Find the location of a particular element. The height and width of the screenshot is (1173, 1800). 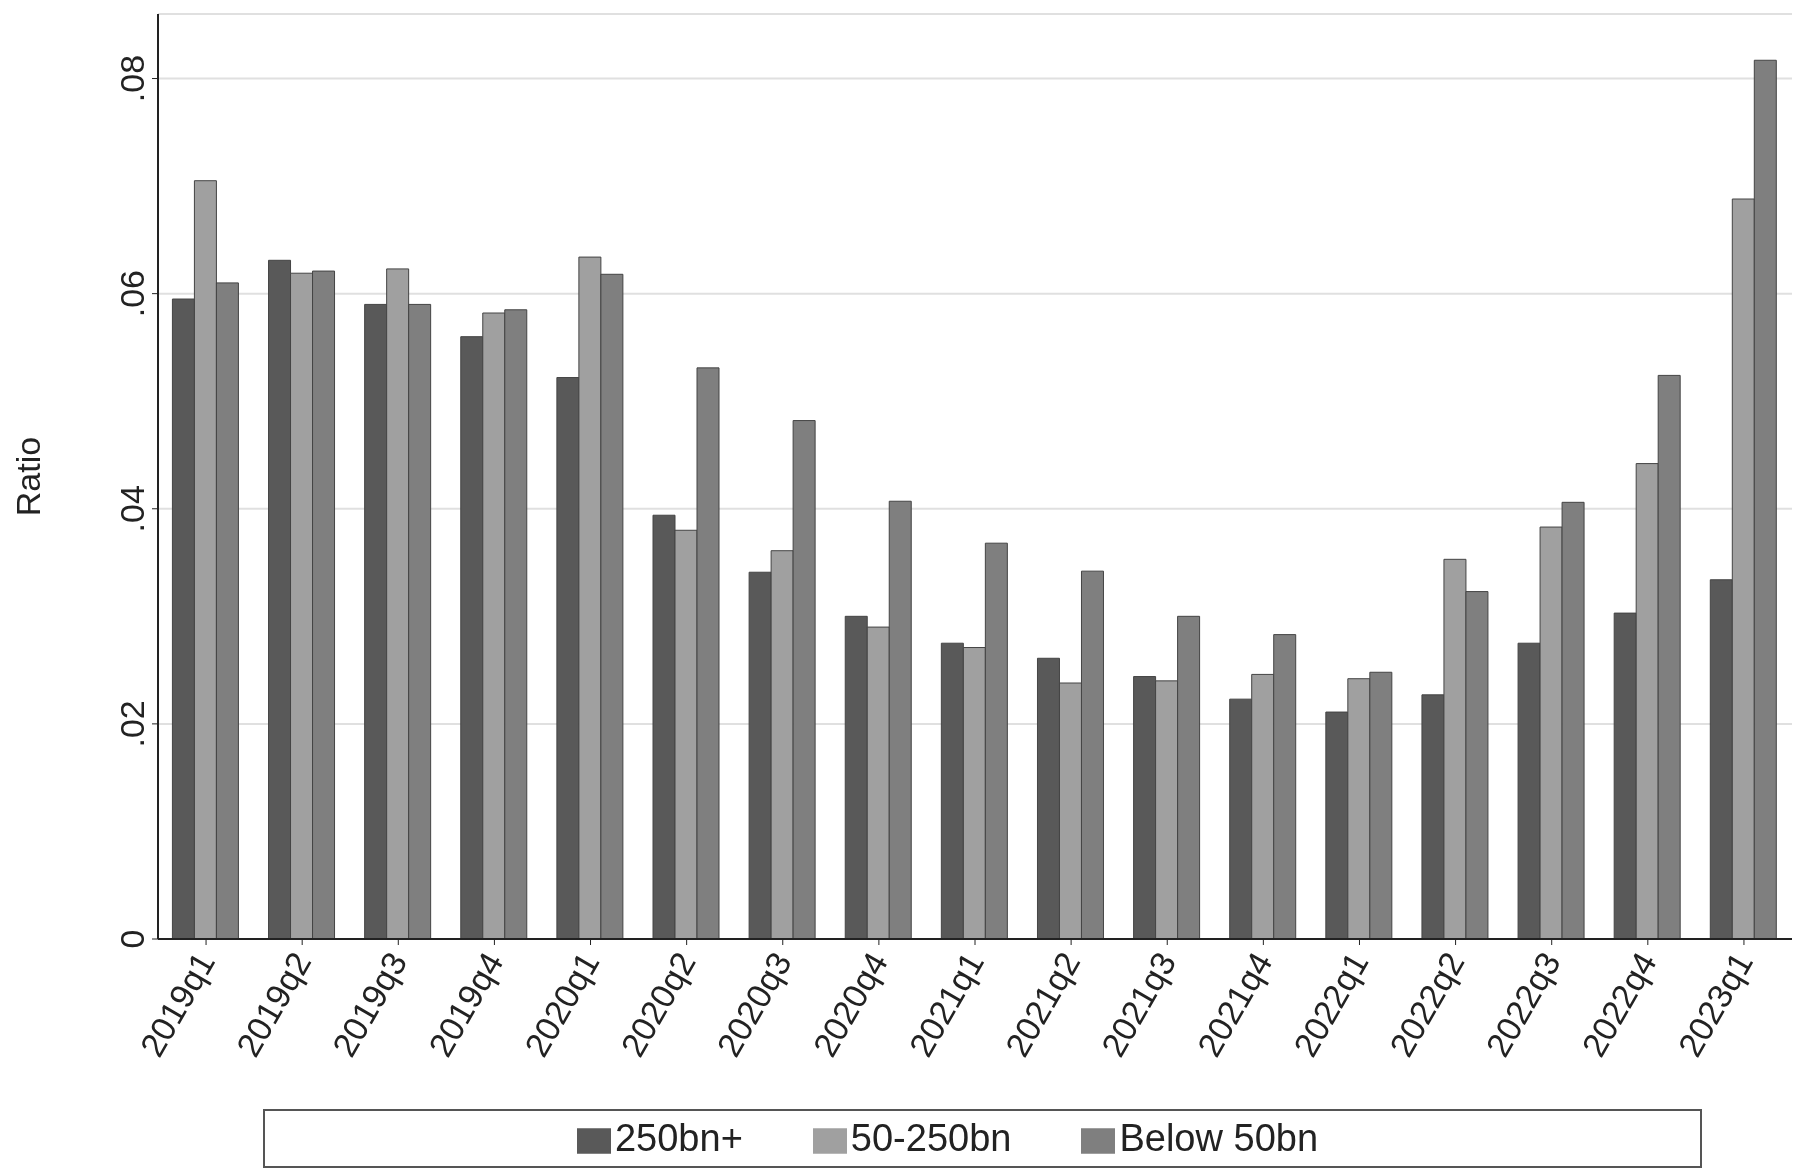

legend-label: 250bn+ is located at coordinates (678, 1138).